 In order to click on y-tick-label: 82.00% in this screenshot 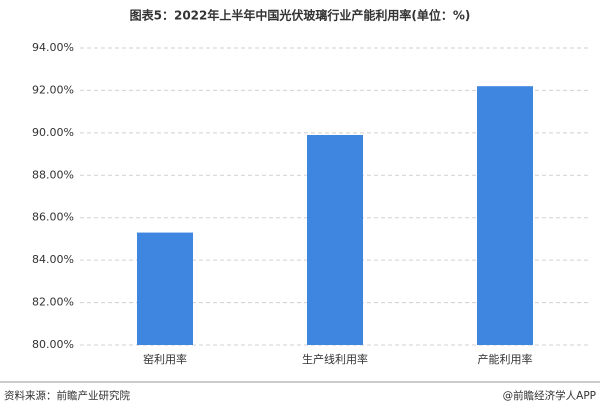, I will do `click(53, 302)`.